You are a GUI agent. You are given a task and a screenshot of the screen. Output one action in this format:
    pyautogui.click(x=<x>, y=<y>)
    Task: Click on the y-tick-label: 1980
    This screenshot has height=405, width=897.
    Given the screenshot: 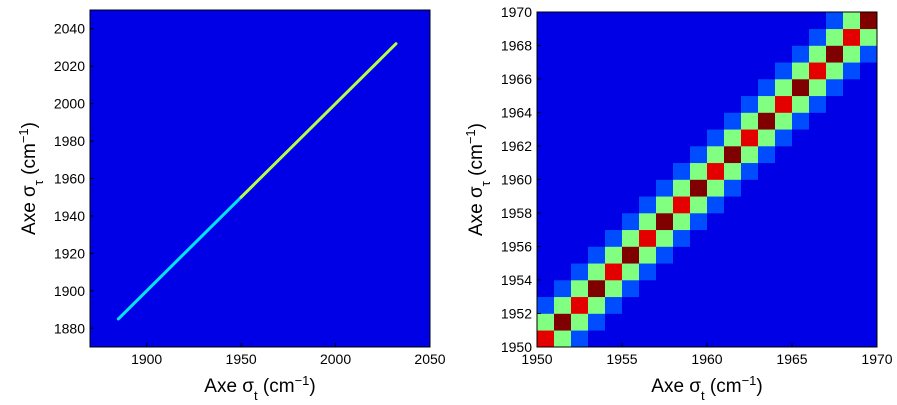 What is the action you would take?
    pyautogui.click(x=69, y=141)
    